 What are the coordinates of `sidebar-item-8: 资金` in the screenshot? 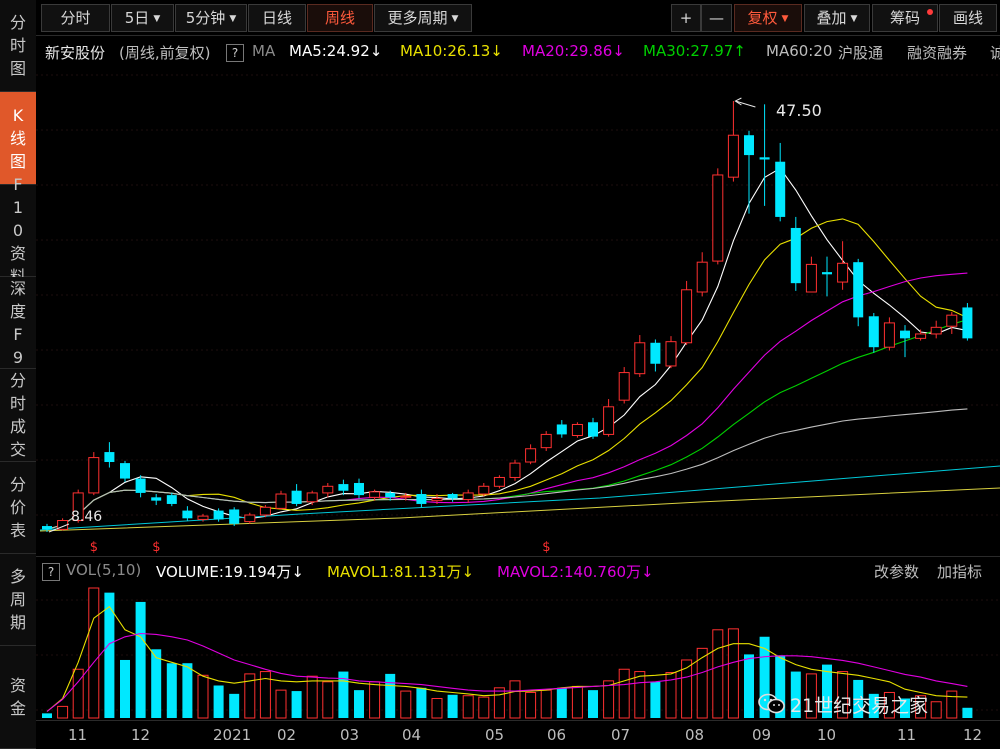 It's located at (18, 697).